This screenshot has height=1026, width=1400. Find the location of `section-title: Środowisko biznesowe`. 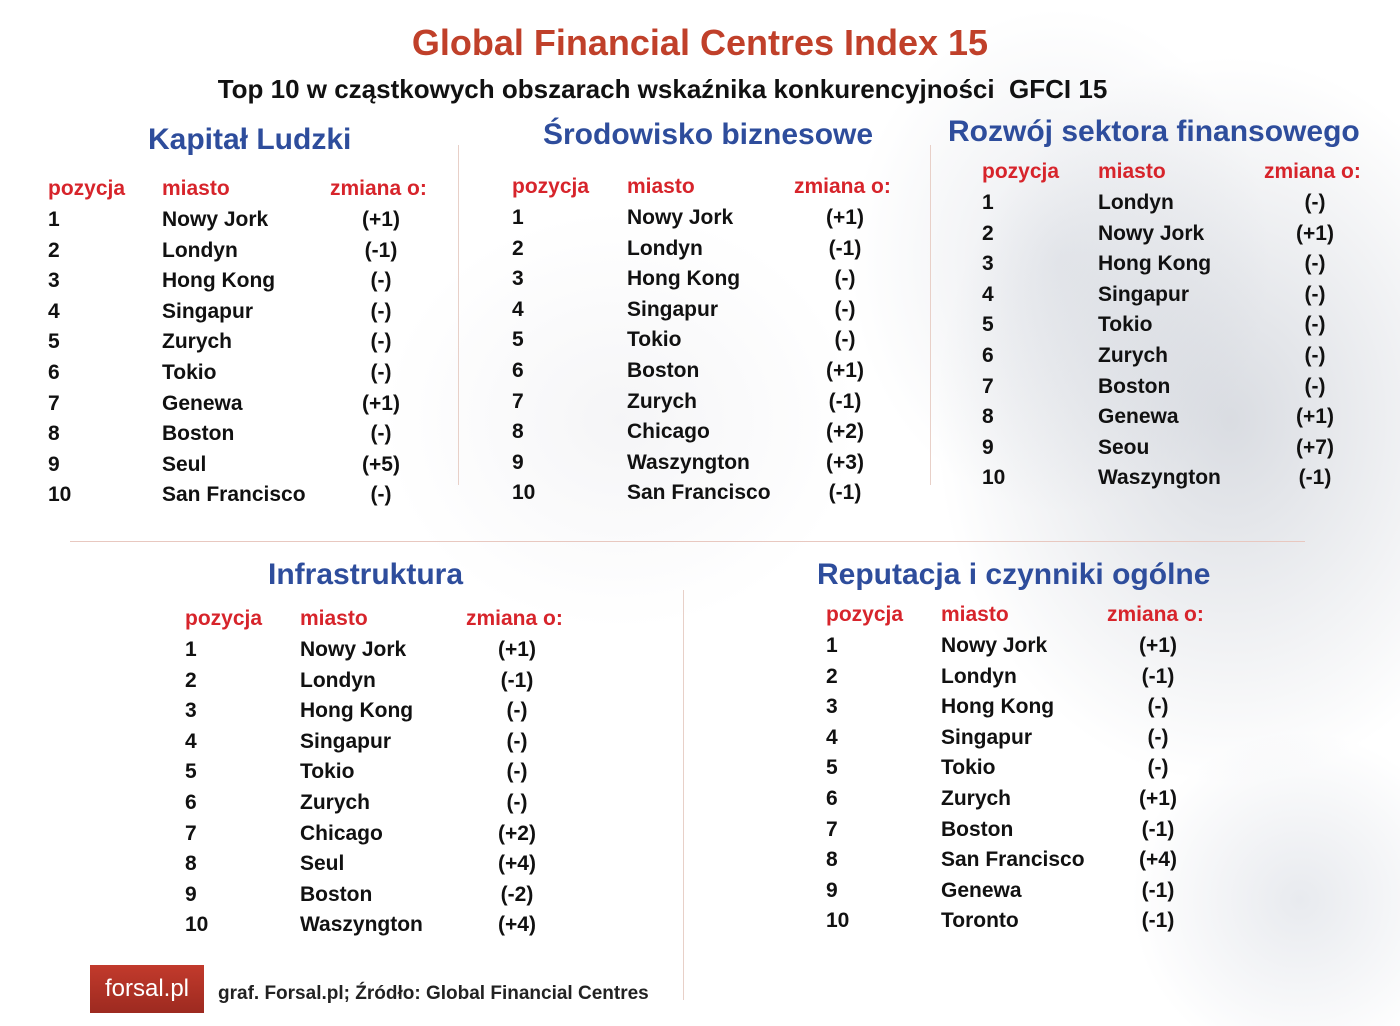

section-title: Środowisko biznesowe is located at coordinates (708, 134).